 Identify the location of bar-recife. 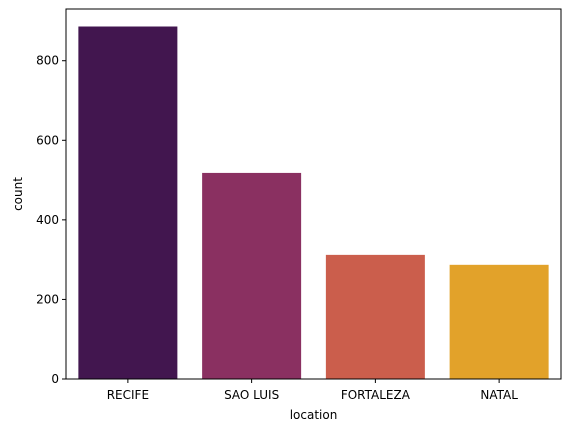
(128, 203).